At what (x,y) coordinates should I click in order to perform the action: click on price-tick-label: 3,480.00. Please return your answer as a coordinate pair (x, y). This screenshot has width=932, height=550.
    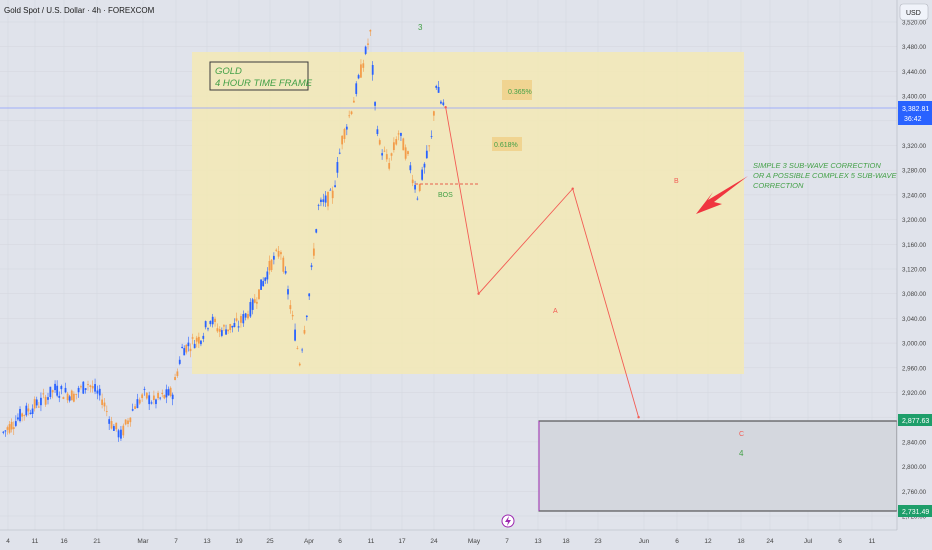
    Looking at the image, I should click on (914, 47).